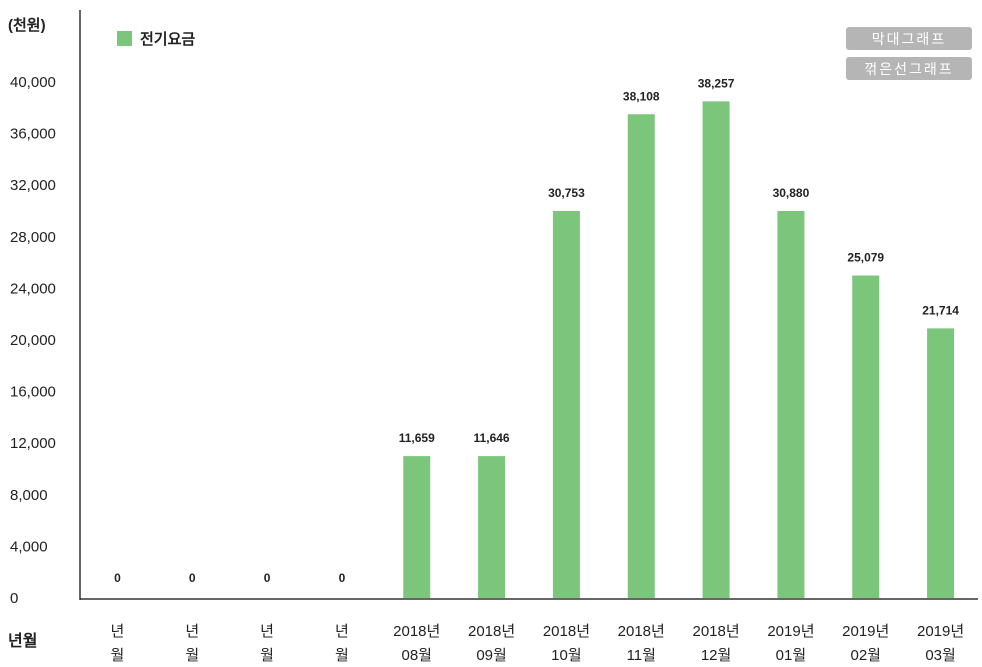 Image resolution: width=982 pixels, height=667 pixels. I want to click on y-tick-label: 8,000, so click(29, 495).